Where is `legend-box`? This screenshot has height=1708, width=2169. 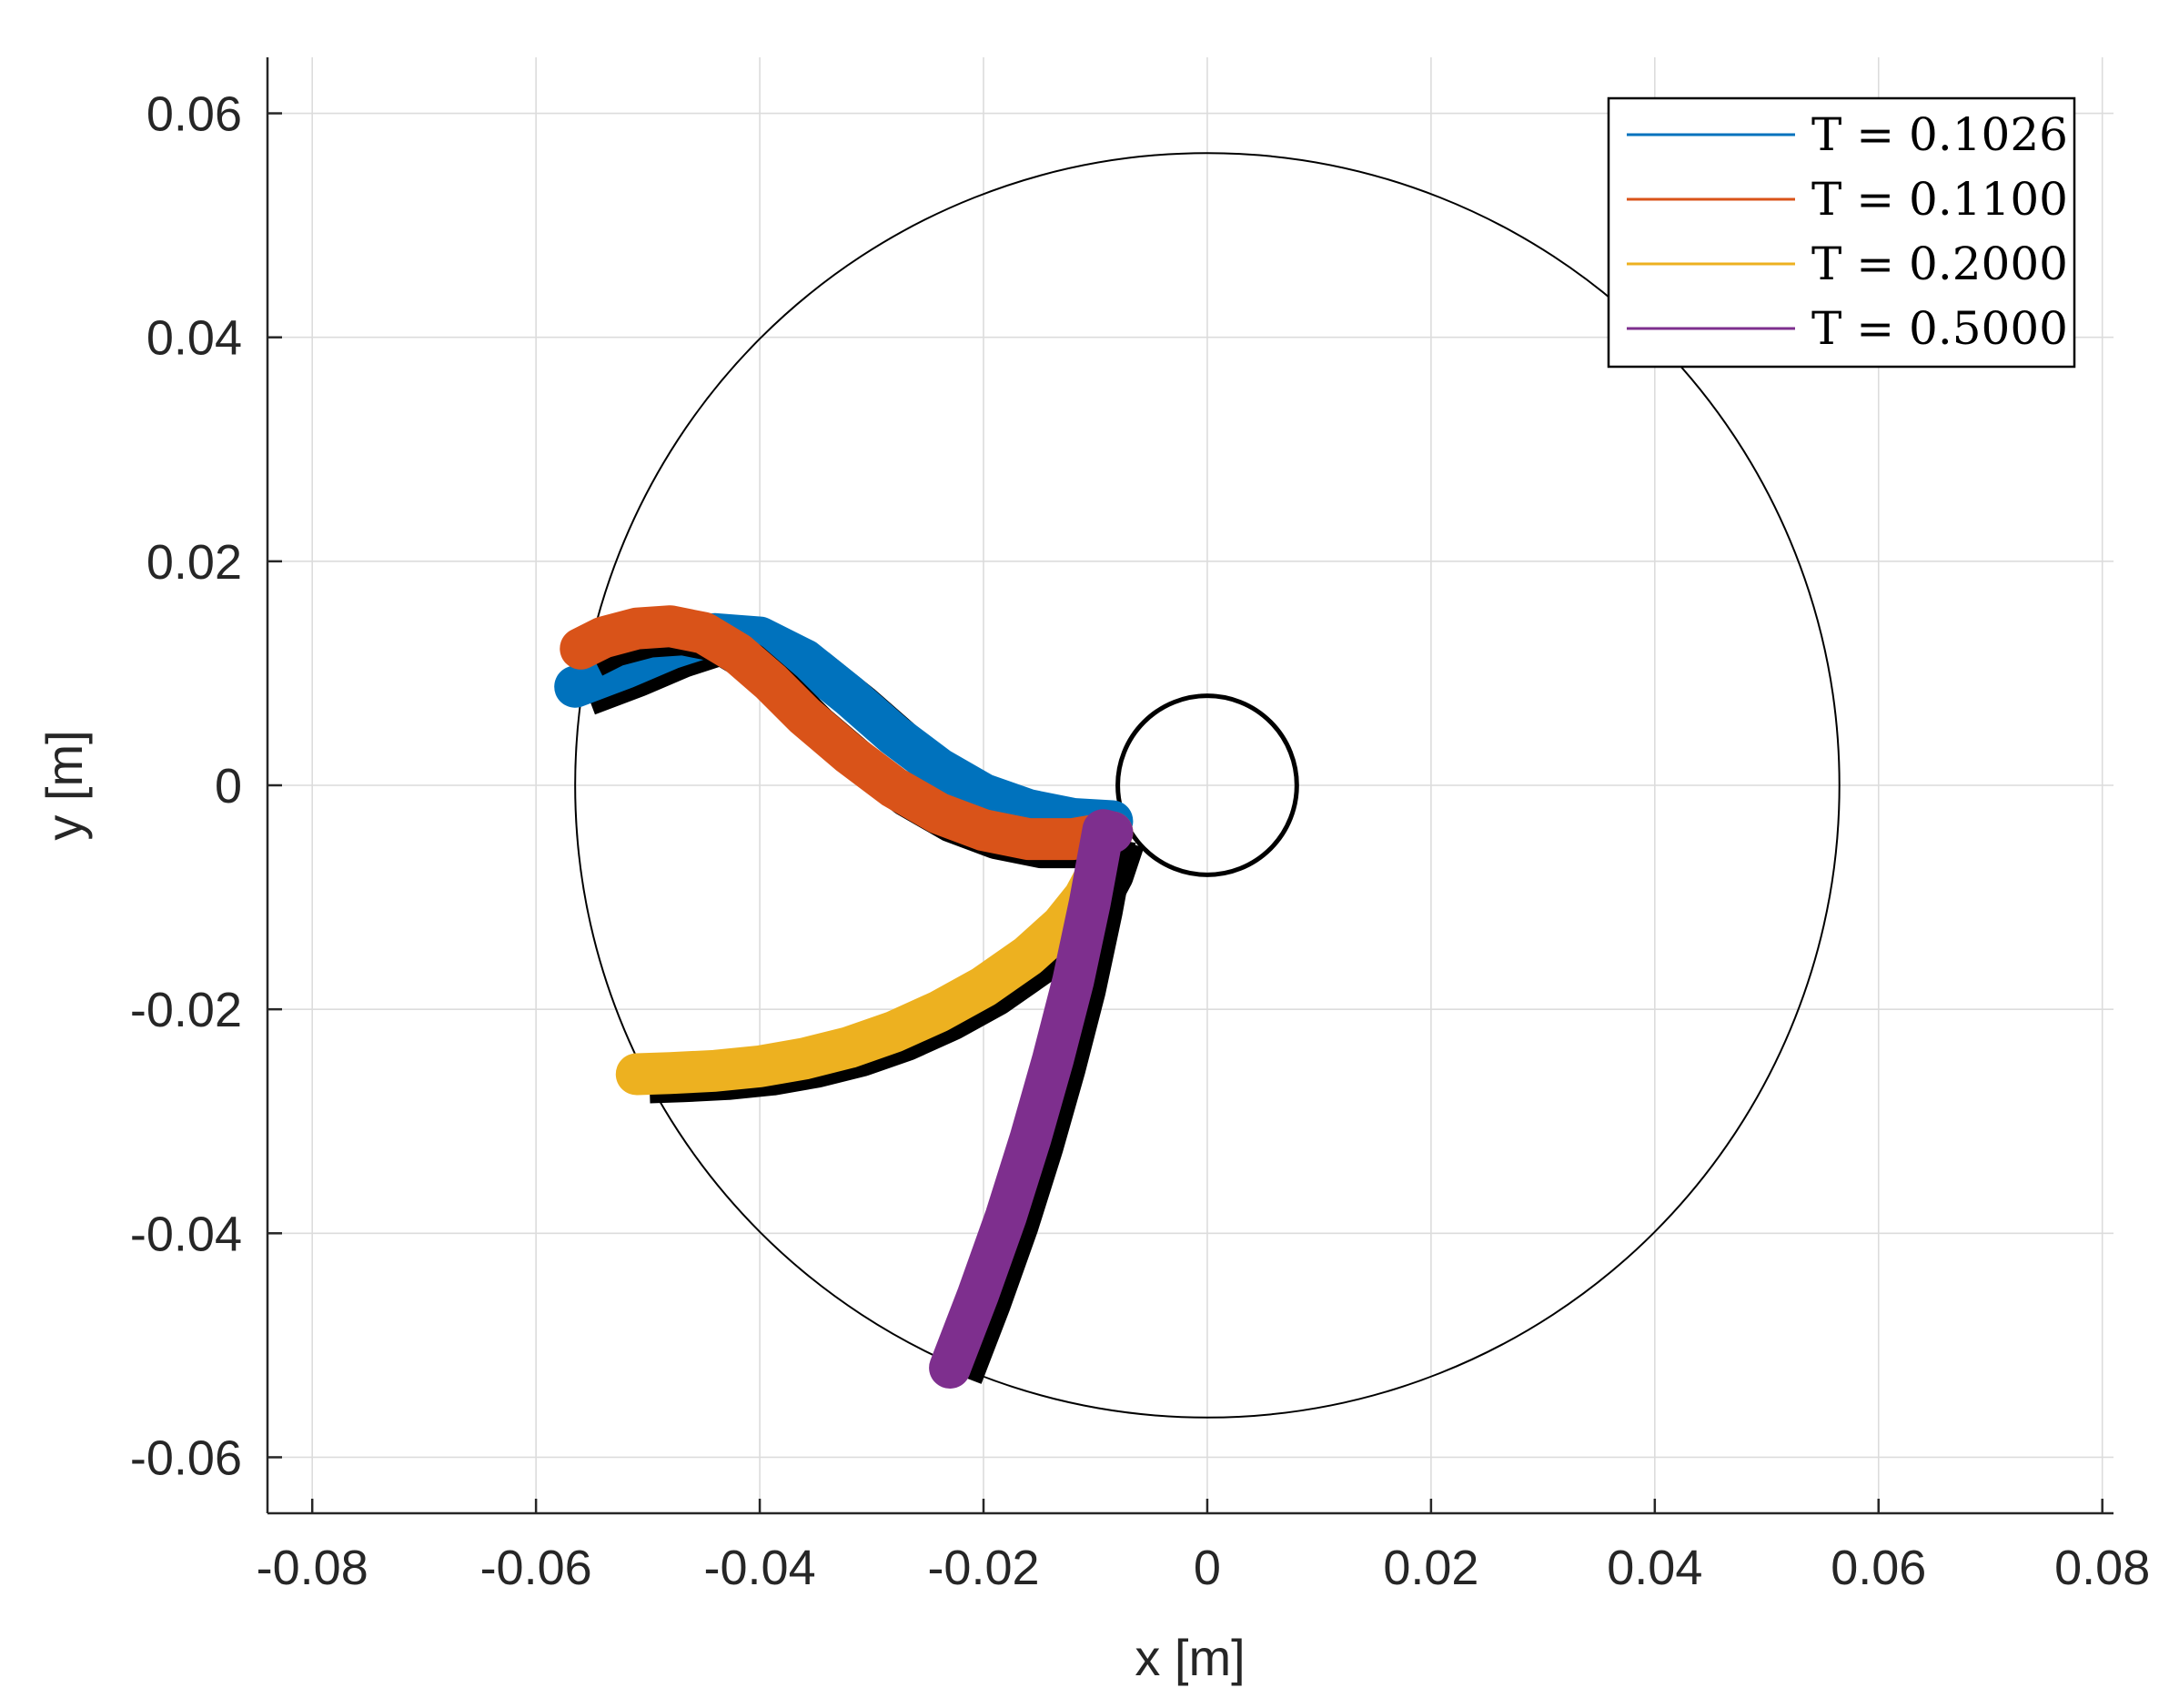 legend-box is located at coordinates (1841, 232).